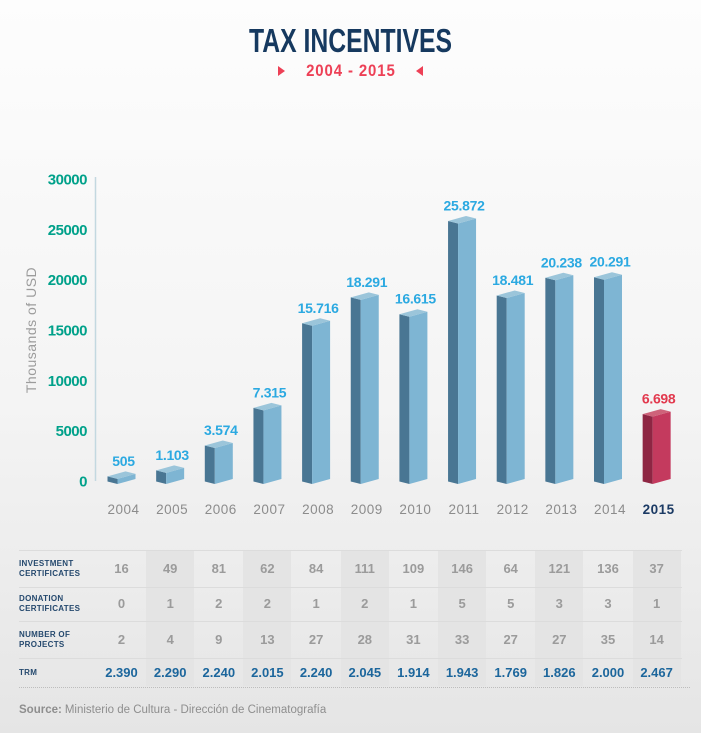  I want to click on y-axis-title: Thousands of USD, so click(31, 330).